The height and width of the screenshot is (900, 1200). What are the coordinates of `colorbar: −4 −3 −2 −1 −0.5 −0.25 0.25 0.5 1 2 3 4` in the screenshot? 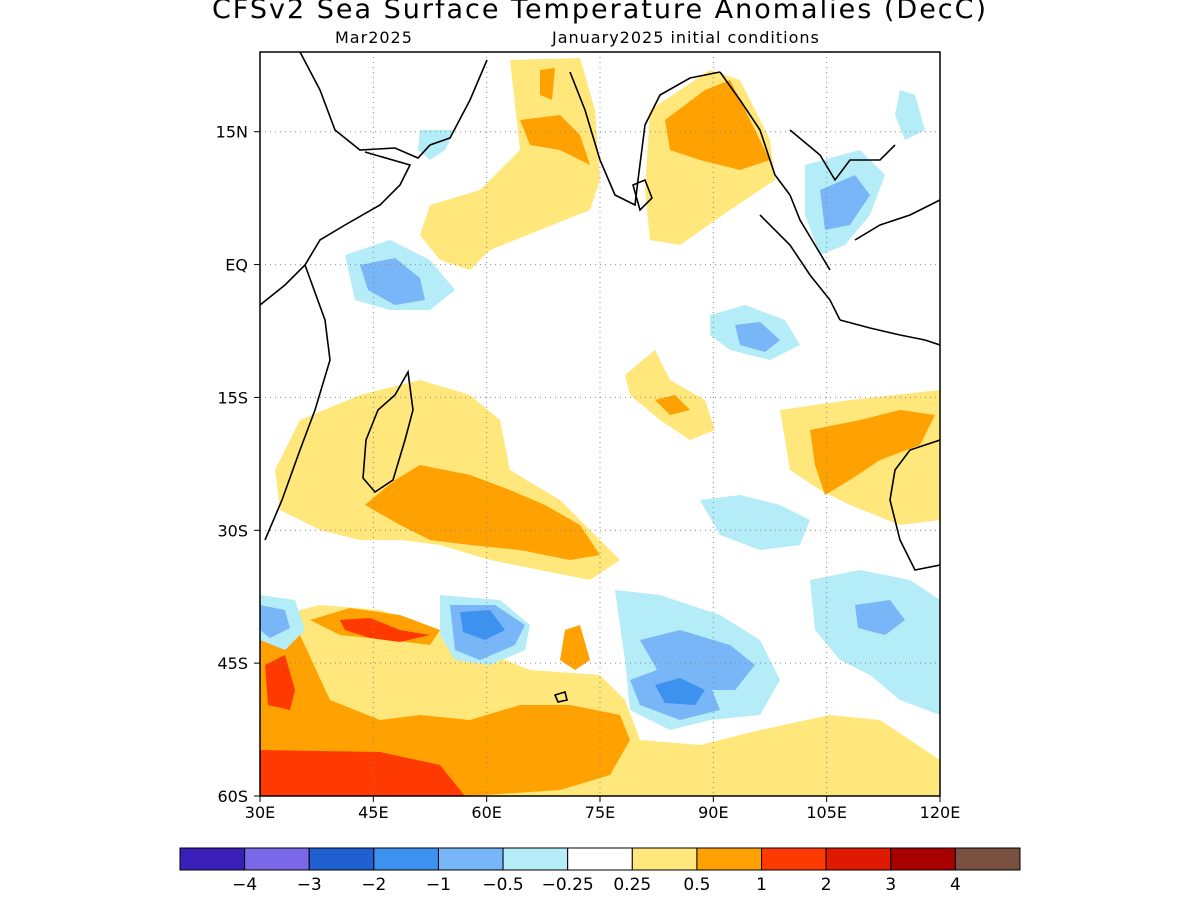 It's located at (600, 871).